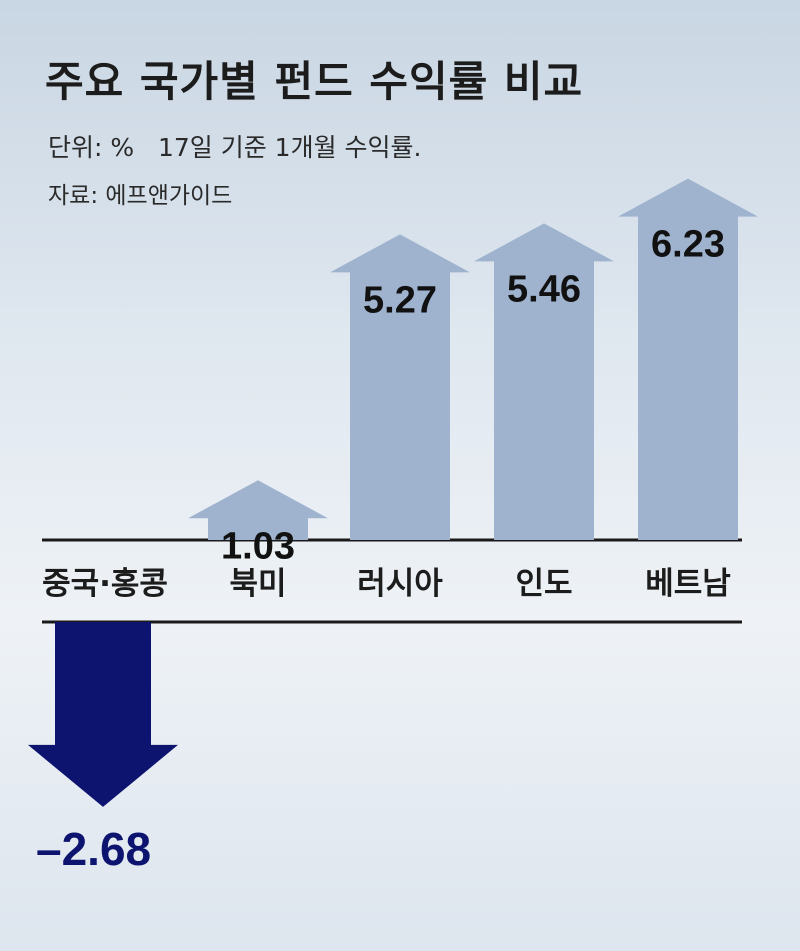 This screenshot has height=951, width=800. Describe the element at coordinates (400, 584) in the screenshot. I see `category-label-3: 러시아` at that location.